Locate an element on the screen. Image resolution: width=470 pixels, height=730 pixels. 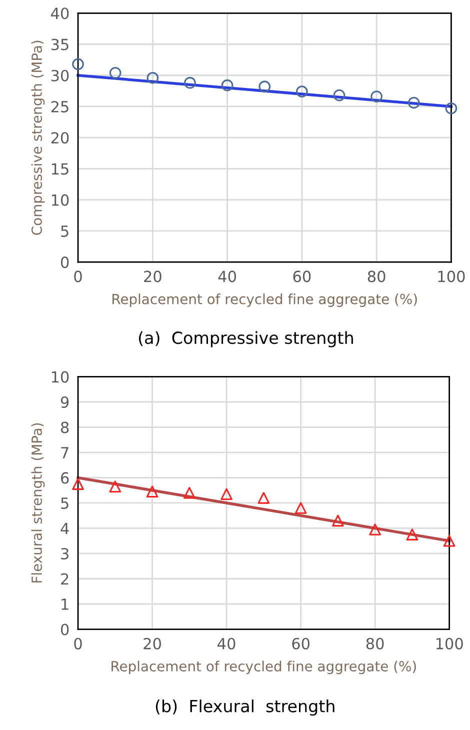
text: (b) Flexural strength is located at coordinates (245, 707).